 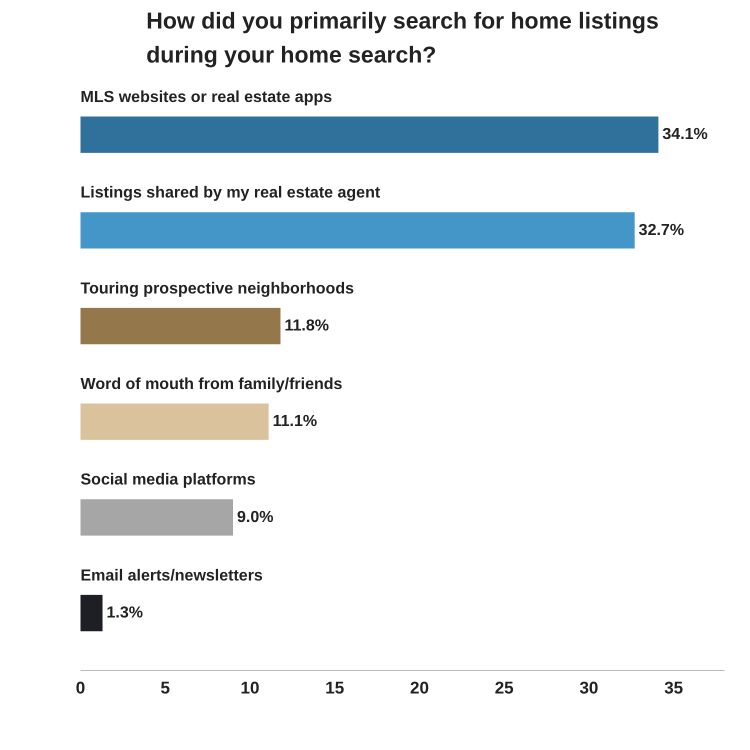 What do you see at coordinates (250, 688) in the screenshot?
I see `x-tick-label: 10` at bounding box center [250, 688].